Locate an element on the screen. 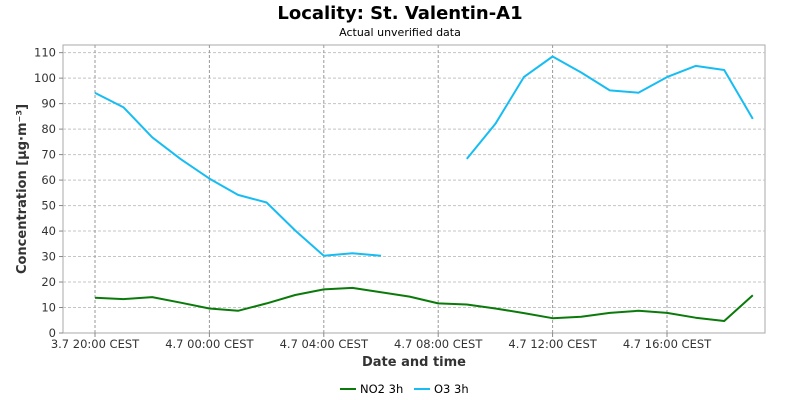 This screenshot has width=800, height=400. x-tick-label: 4.7 08:00 CEST is located at coordinates (438, 344).